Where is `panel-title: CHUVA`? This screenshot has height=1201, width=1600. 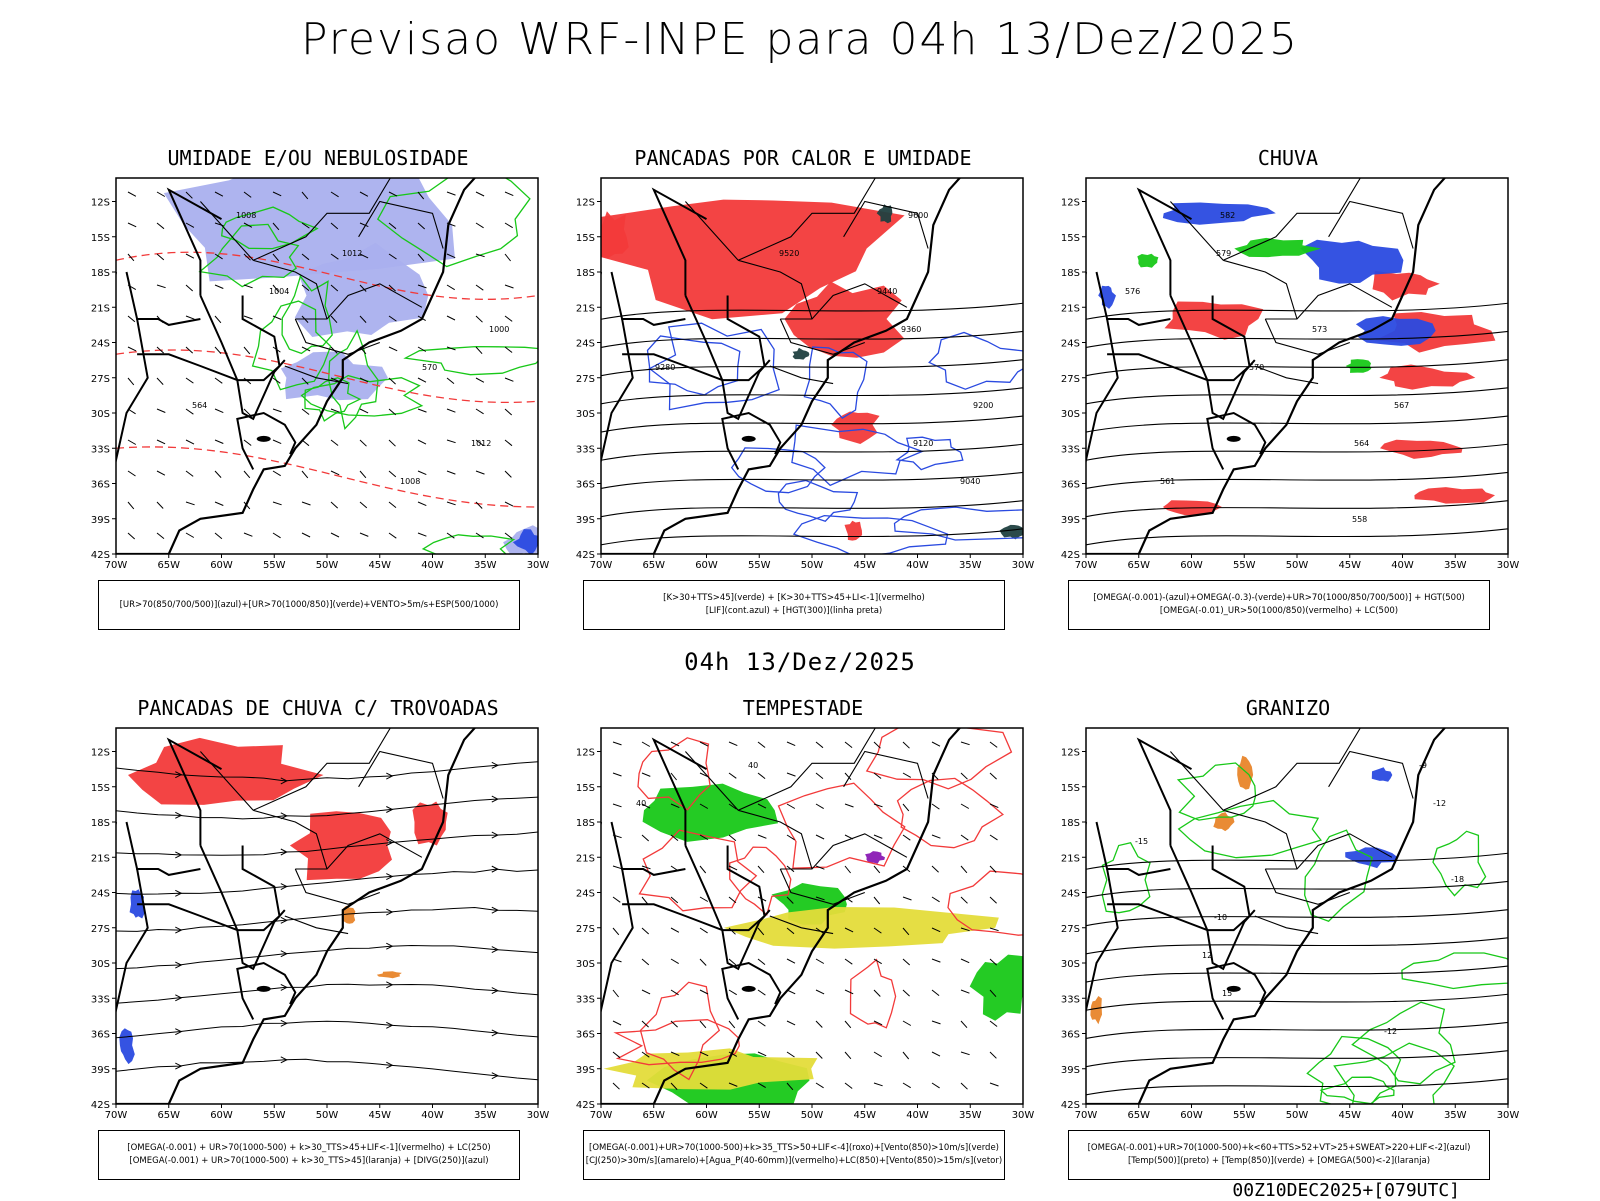
panel-title: CHUVA is located at coordinates (1288, 158).